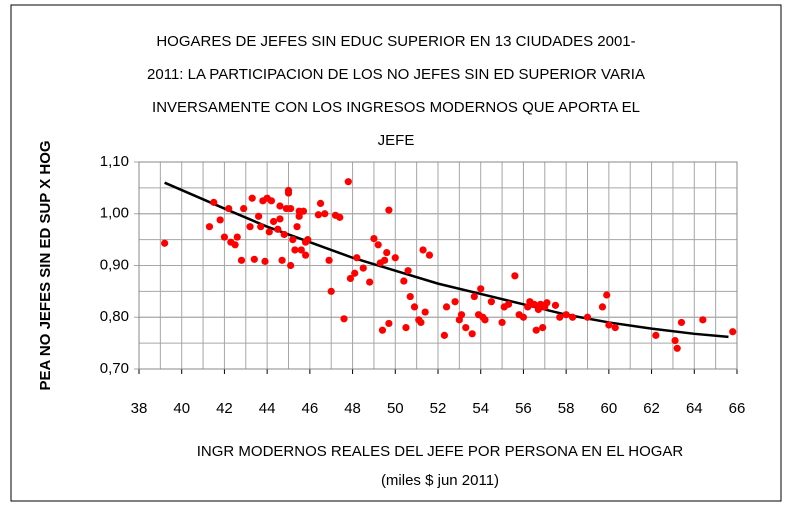 The width and height of the screenshot is (793, 510). I want to click on y-tick-label: 1,10, so click(114, 161).